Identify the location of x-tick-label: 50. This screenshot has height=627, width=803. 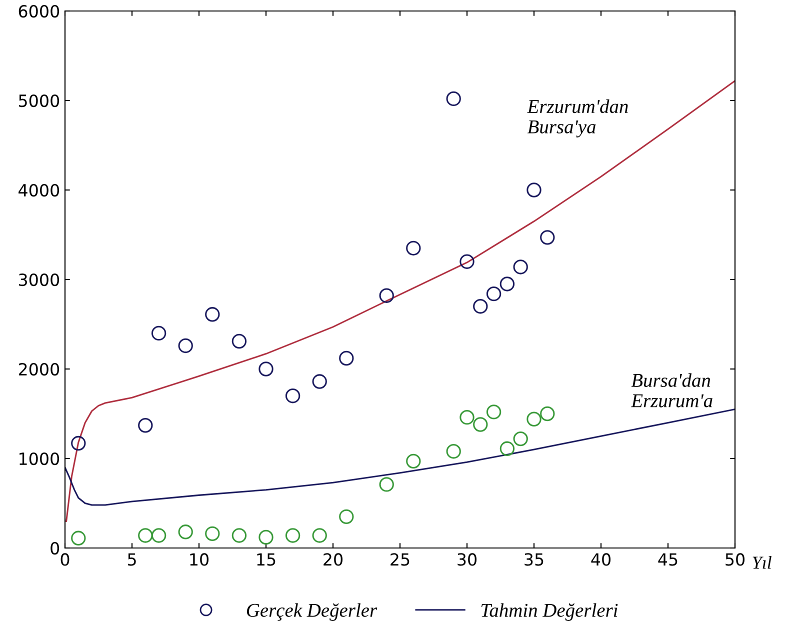
(735, 559).